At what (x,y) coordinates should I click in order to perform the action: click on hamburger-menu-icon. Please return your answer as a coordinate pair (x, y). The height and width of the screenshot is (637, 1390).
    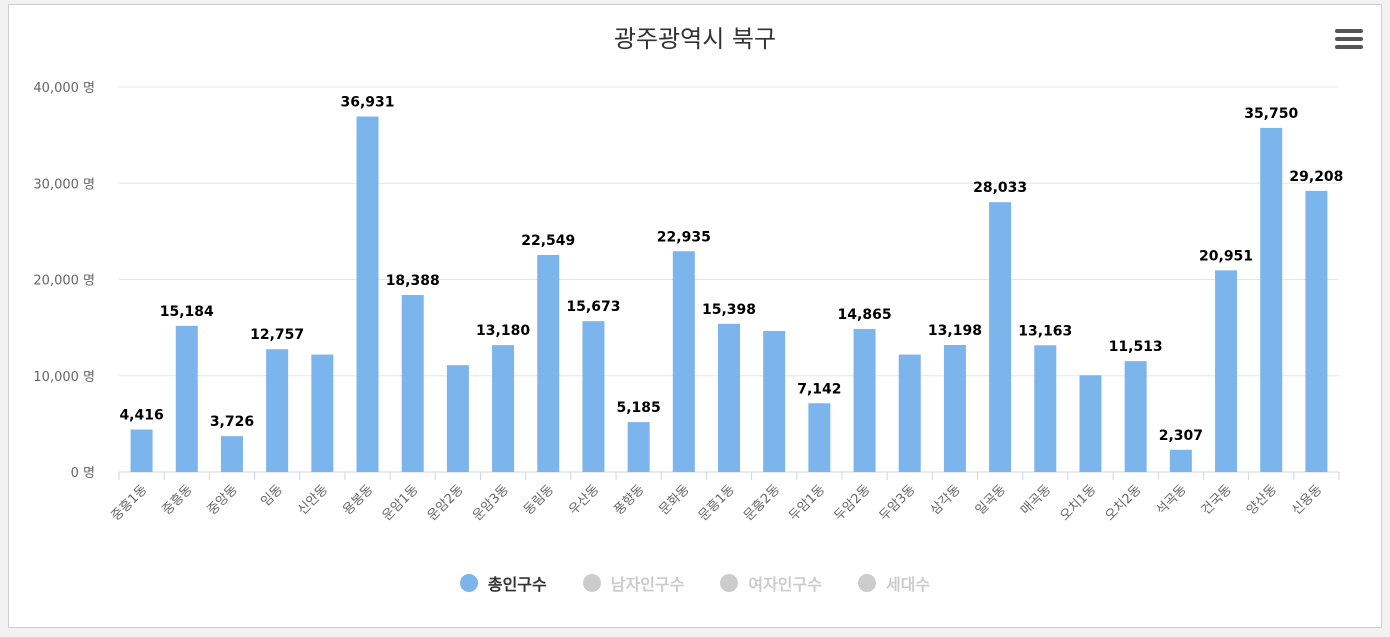
    Looking at the image, I should click on (1349, 41).